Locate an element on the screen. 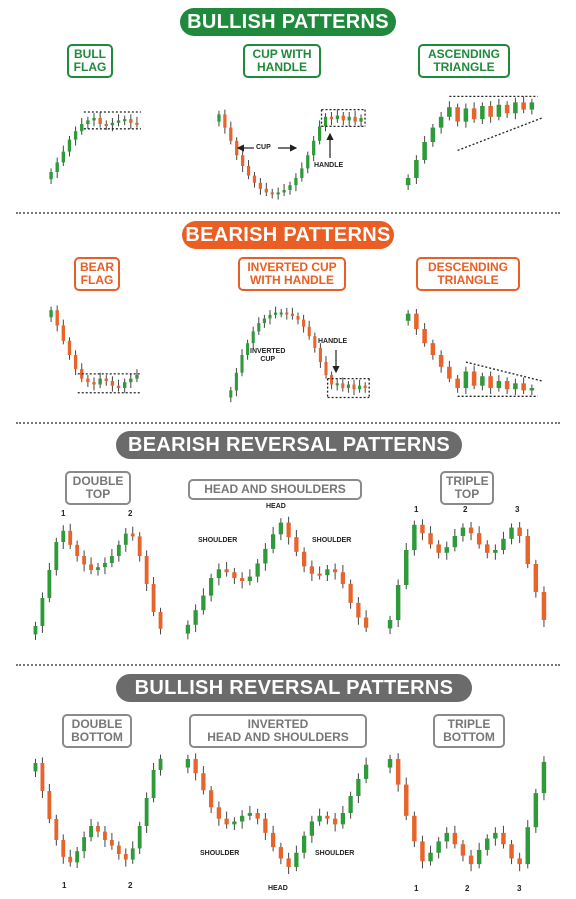 This screenshot has width=576, height=899. pattern-label-triple-bottom: TRIPLE BOTTOM is located at coordinates (469, 731).